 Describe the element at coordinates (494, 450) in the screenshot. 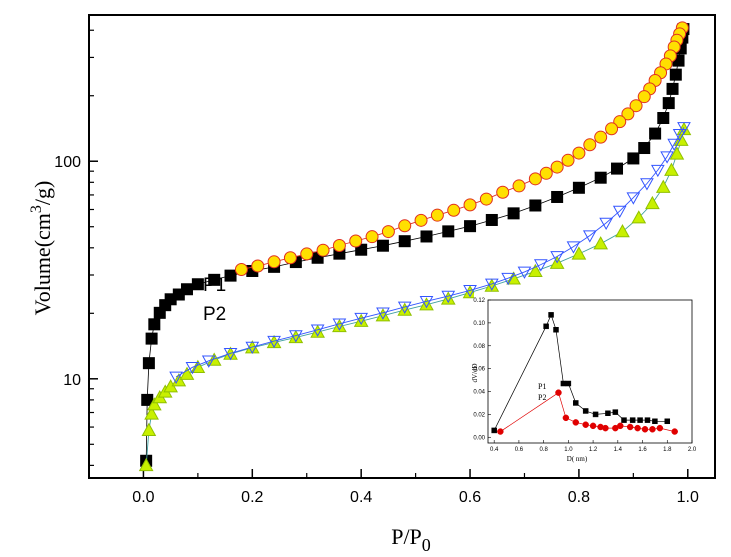

I see `inset-x-tick-label: 0.4` at that location.